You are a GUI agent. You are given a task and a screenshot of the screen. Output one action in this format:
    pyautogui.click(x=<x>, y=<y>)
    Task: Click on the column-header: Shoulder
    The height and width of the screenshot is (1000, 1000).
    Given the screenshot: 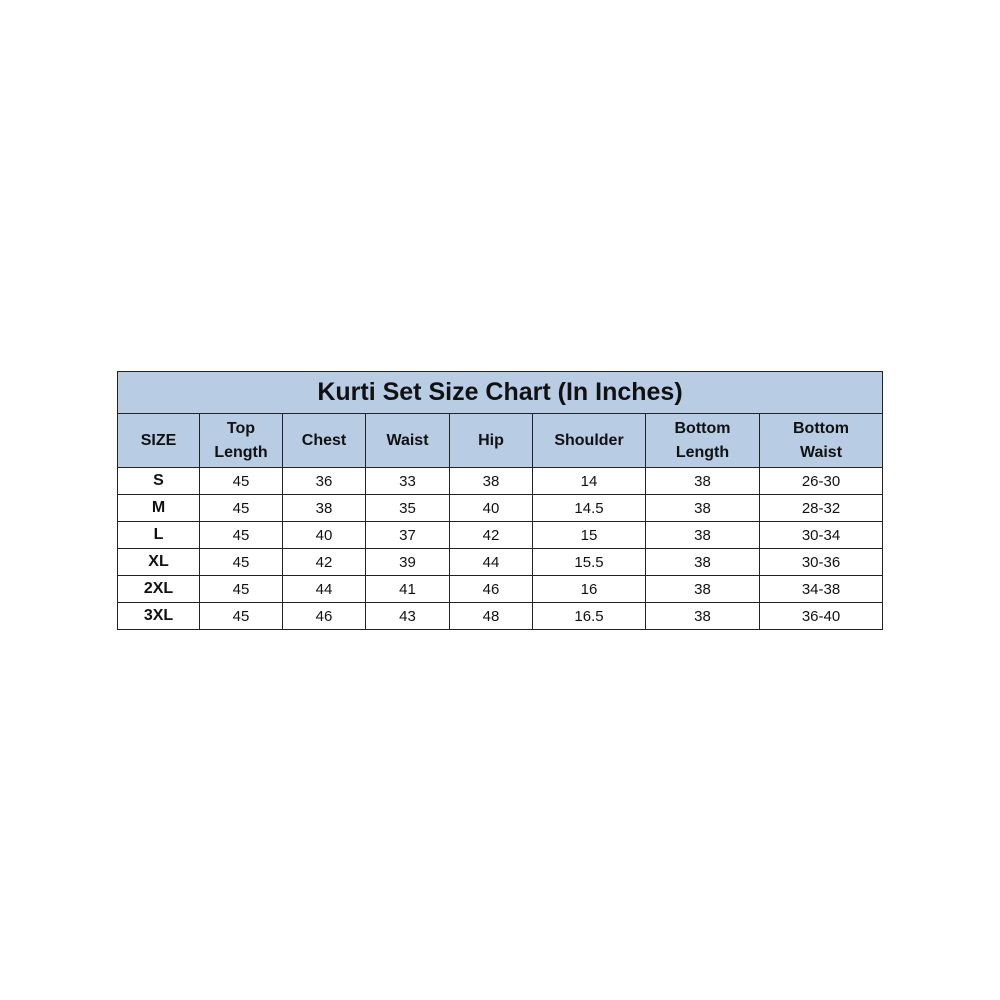 What is the action you would take?
    pyautogui.click(x=589, y=440)
    